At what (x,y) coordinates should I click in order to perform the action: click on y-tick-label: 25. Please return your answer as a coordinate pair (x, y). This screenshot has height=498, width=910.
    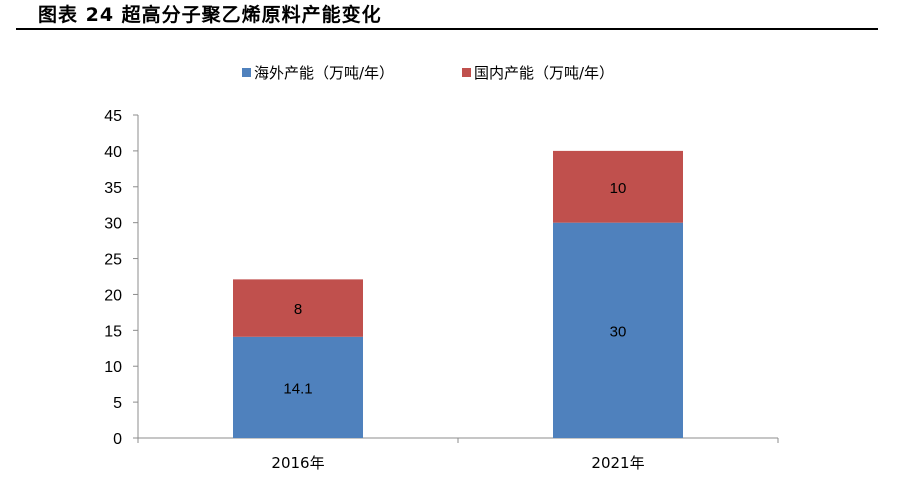
    Looking at the image, I should click on (113, 260).